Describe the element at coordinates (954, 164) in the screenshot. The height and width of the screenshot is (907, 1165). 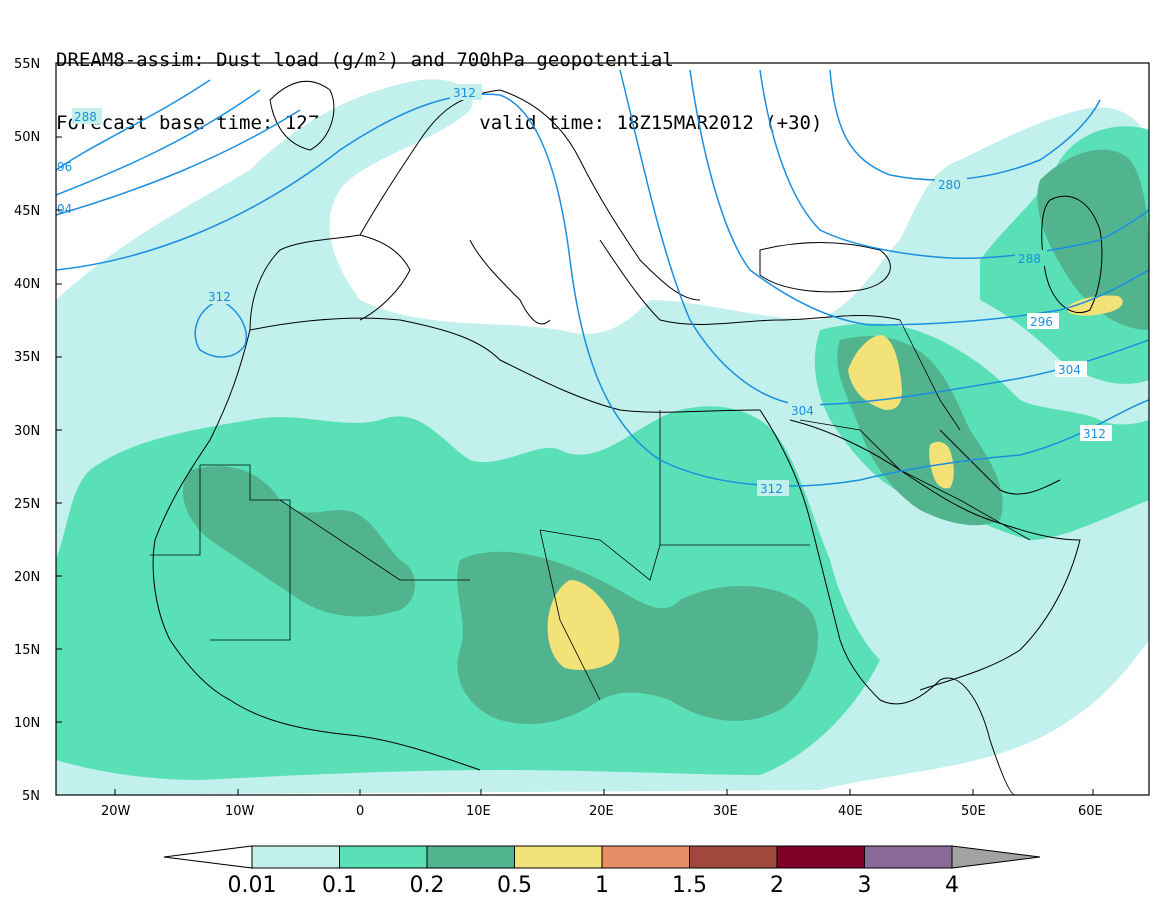
I see `contour-288-east` at that location.